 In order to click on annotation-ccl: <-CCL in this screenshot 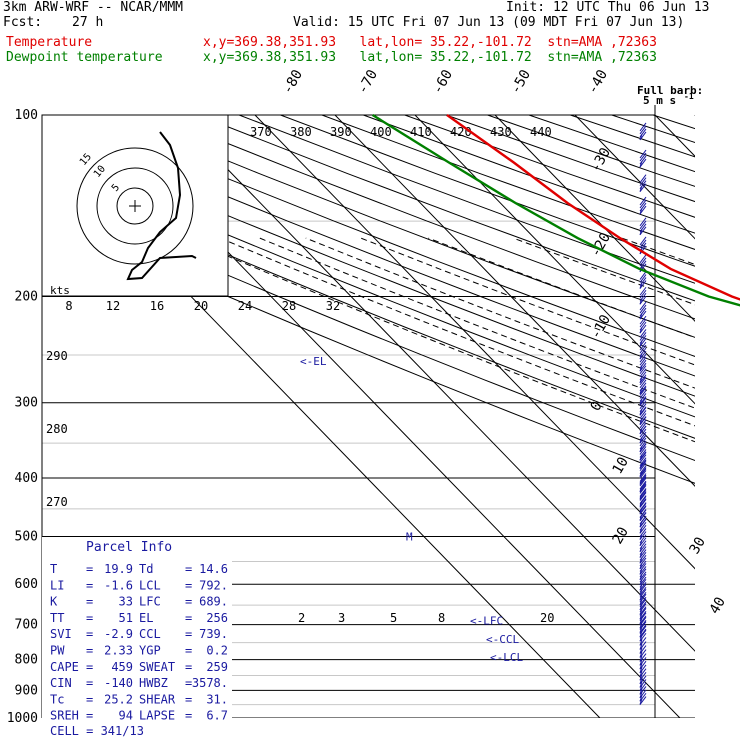, I will do `click(502, 639)`.